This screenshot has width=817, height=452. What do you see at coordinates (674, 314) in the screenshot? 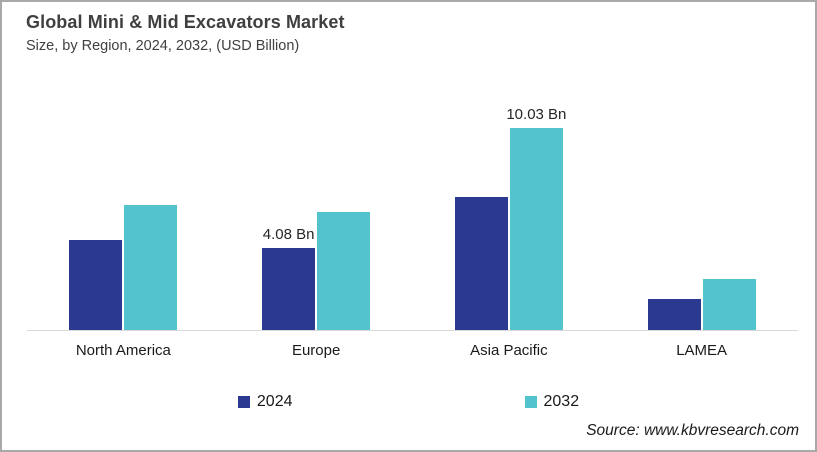
I see `bar-2024-lamea` at bounding box center [674, 314].